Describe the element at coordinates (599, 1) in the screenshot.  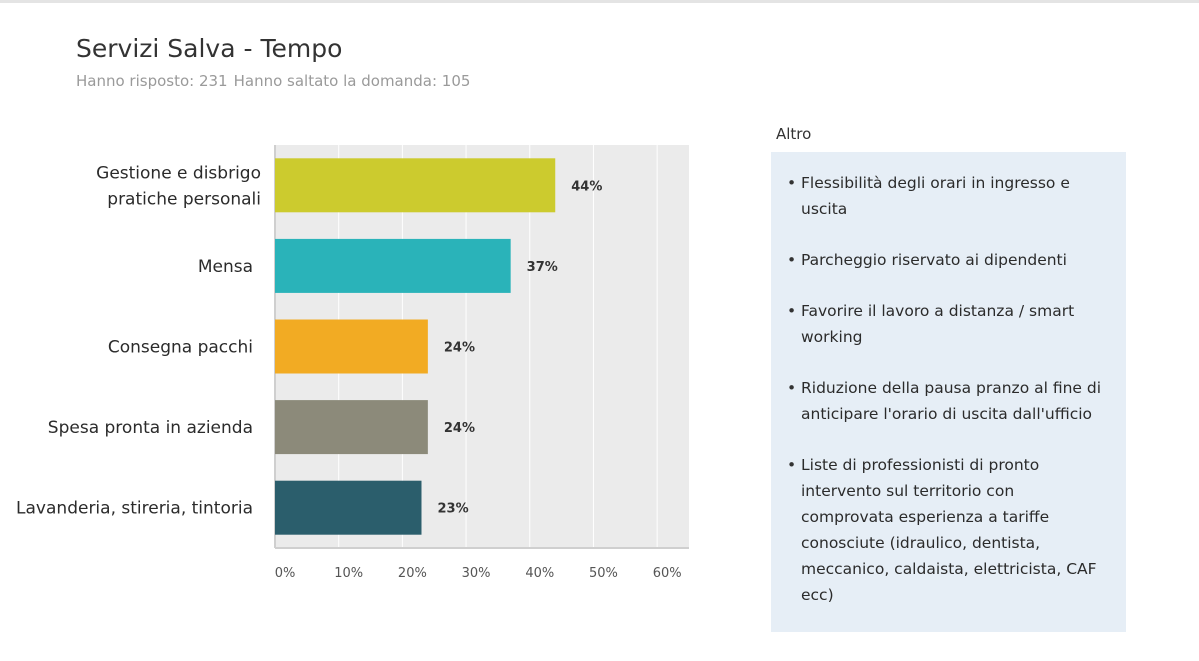
I see `top-divider` at that location.